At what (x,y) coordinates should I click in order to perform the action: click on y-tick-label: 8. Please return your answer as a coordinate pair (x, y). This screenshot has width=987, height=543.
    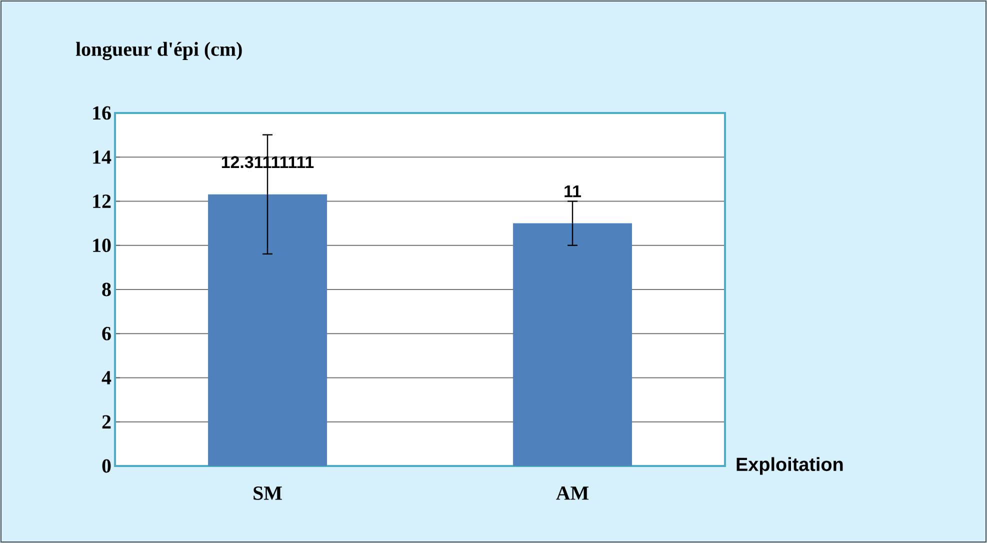
    Looking at the image, I should click on (106, 289).